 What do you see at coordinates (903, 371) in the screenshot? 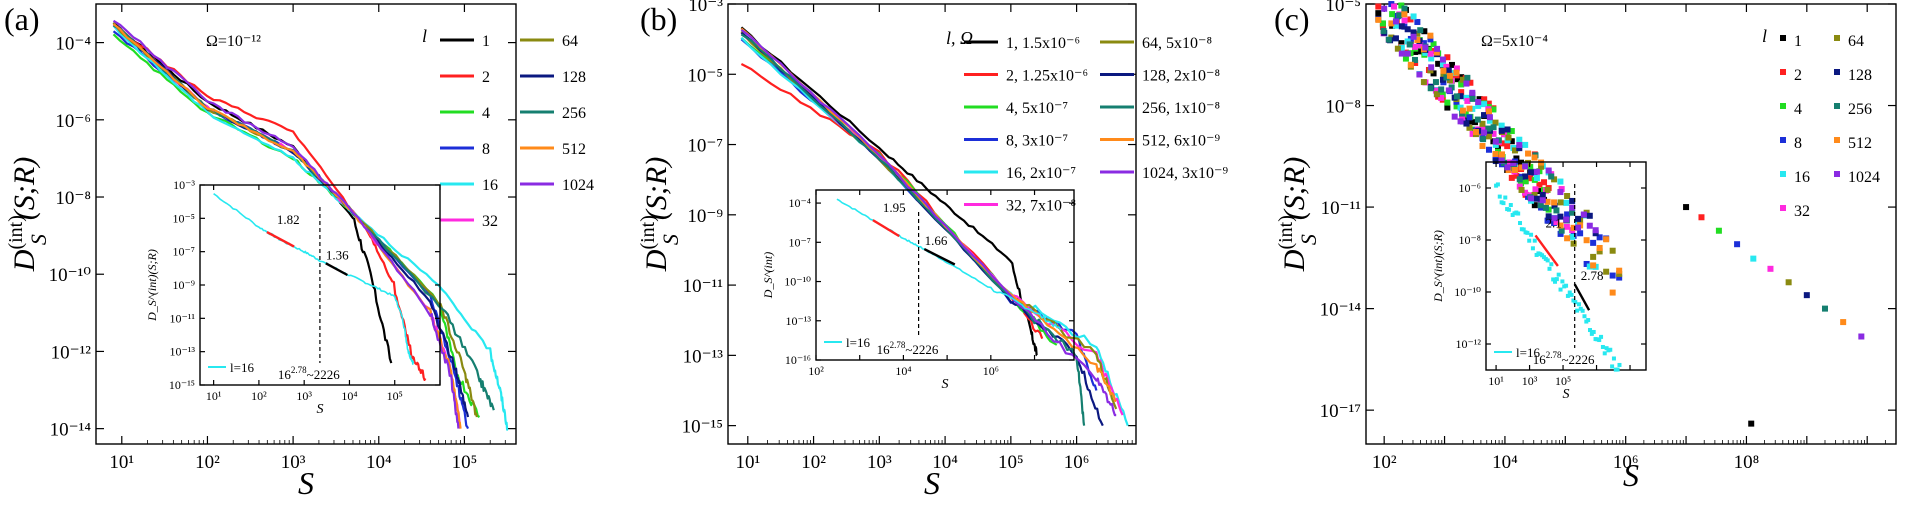
I see `inset1-xtick-label: 10⁴` at bounding box center [903, 371].